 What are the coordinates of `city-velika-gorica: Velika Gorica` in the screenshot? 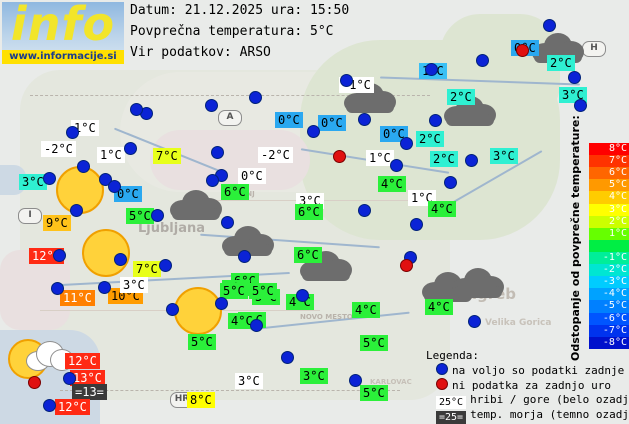 It's located at (518, 323).